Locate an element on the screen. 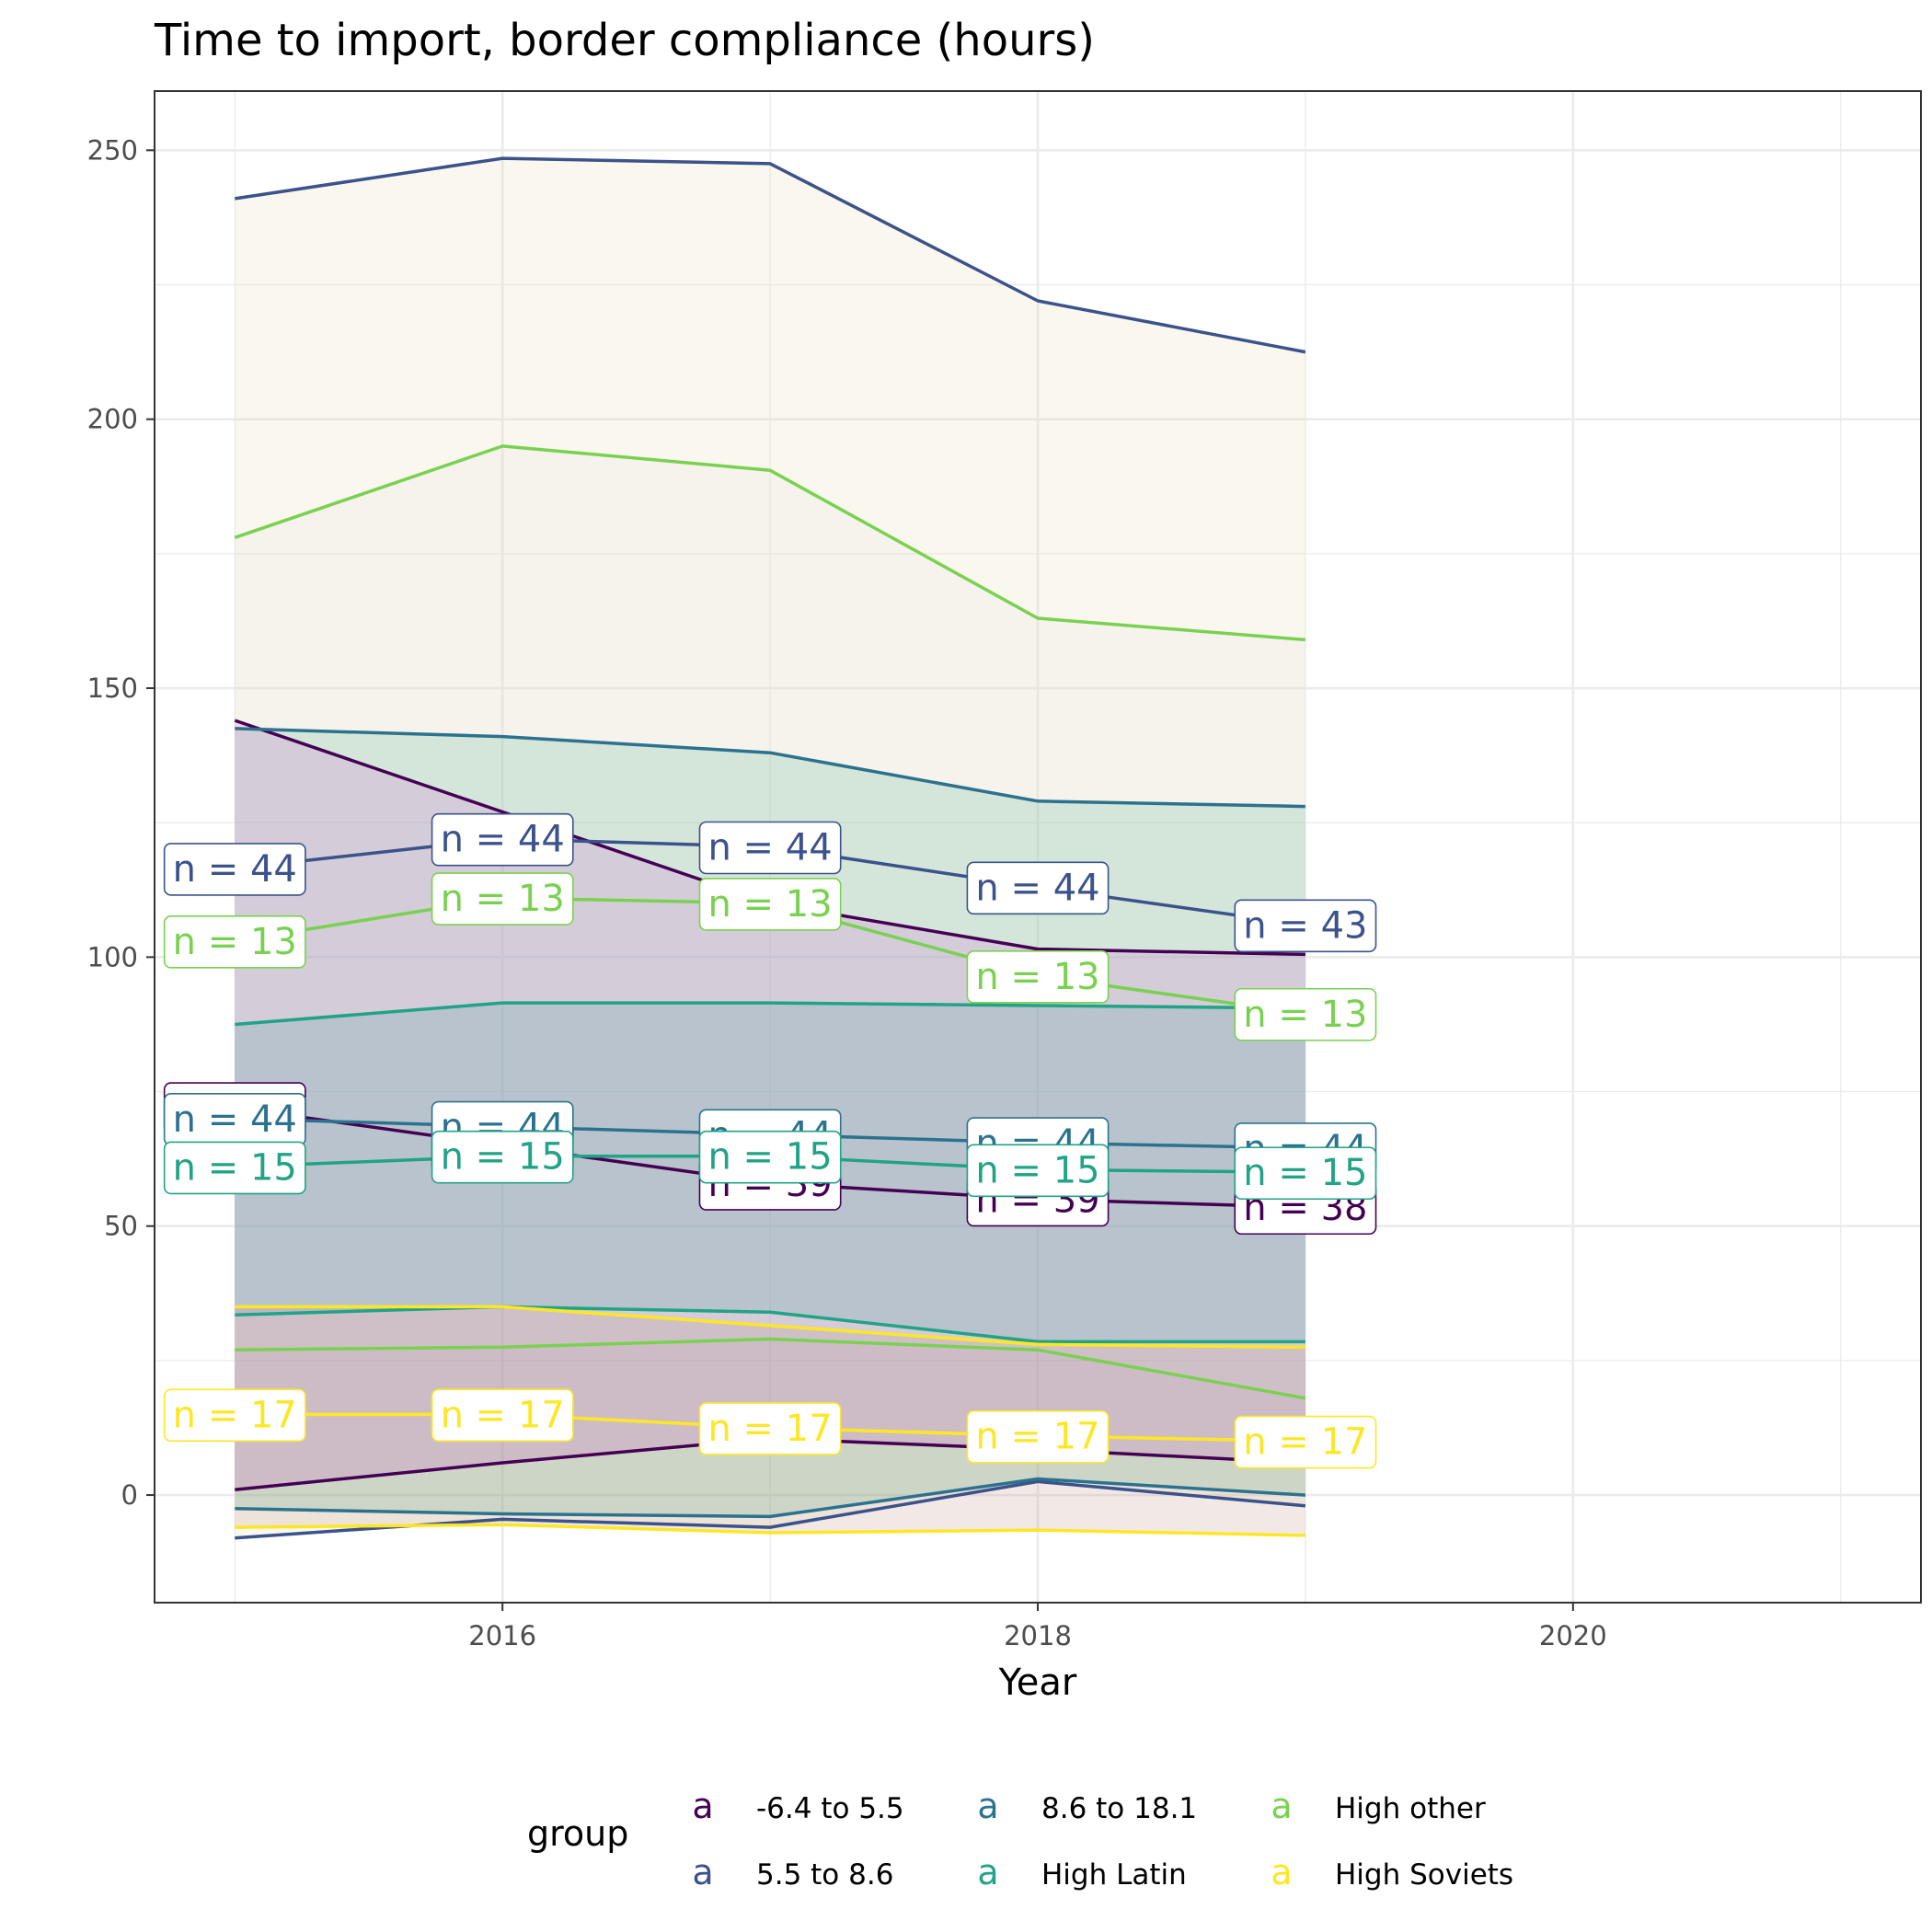  y-tick-label: 0 is located at coordinates (129, 1495).